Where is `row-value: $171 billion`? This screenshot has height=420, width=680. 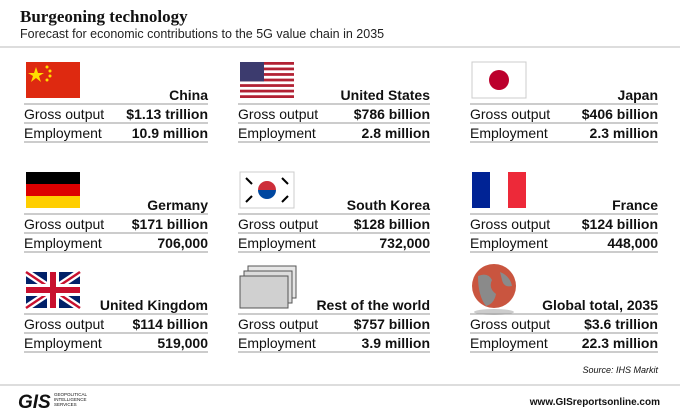
row-value: $171 billion is located at coordinates (170, 224).